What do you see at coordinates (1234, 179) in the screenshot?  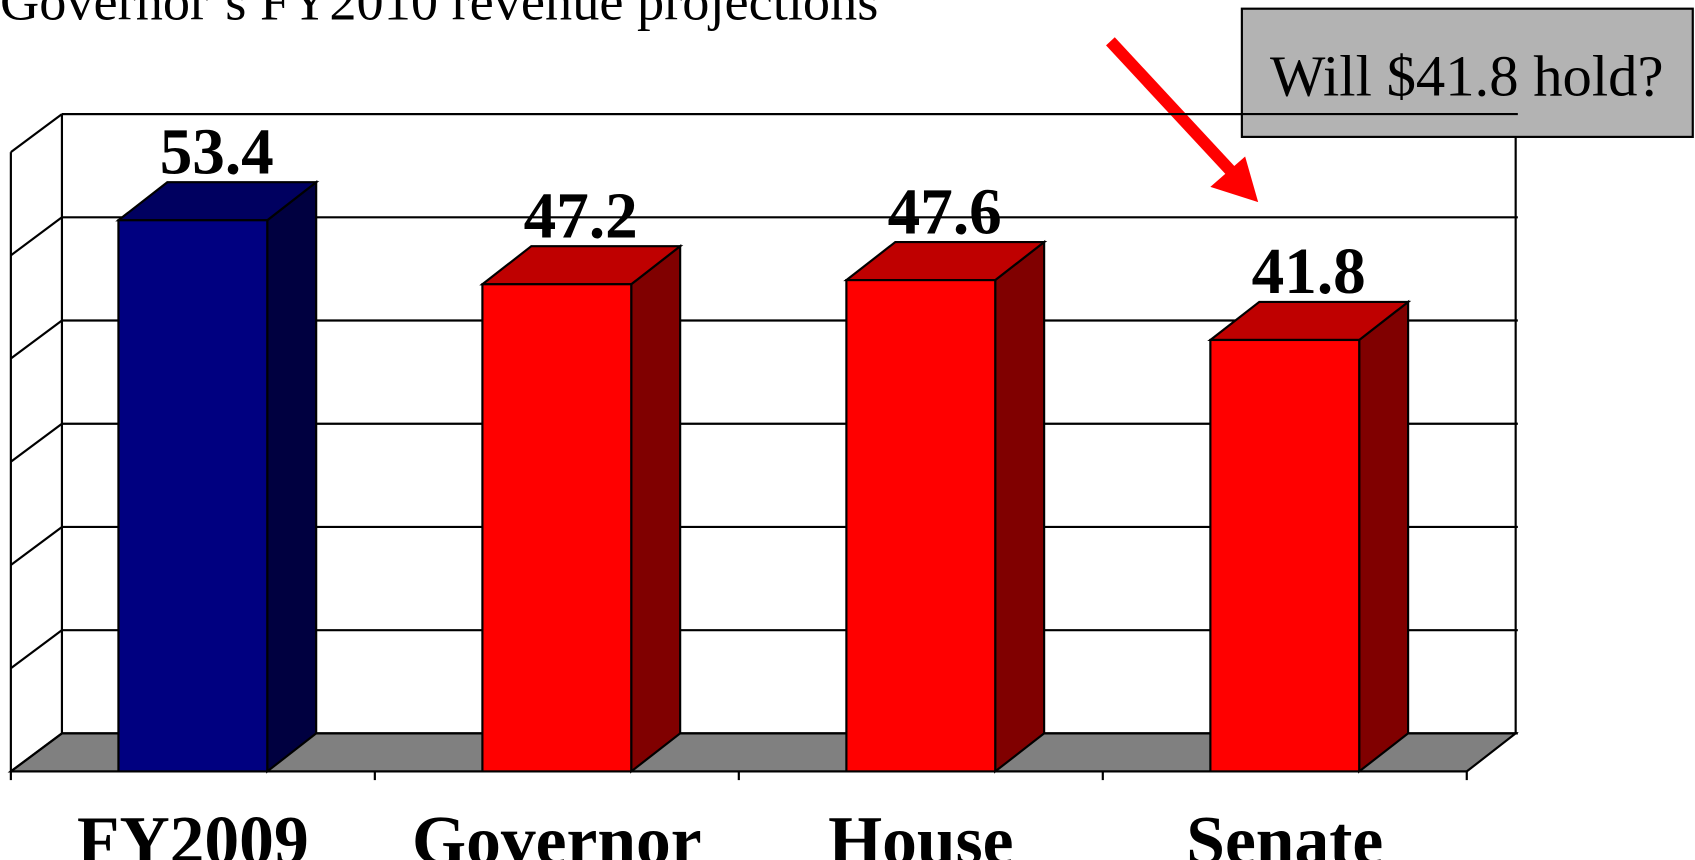 I see `arrow-head` at bounding box center [1234, 179].